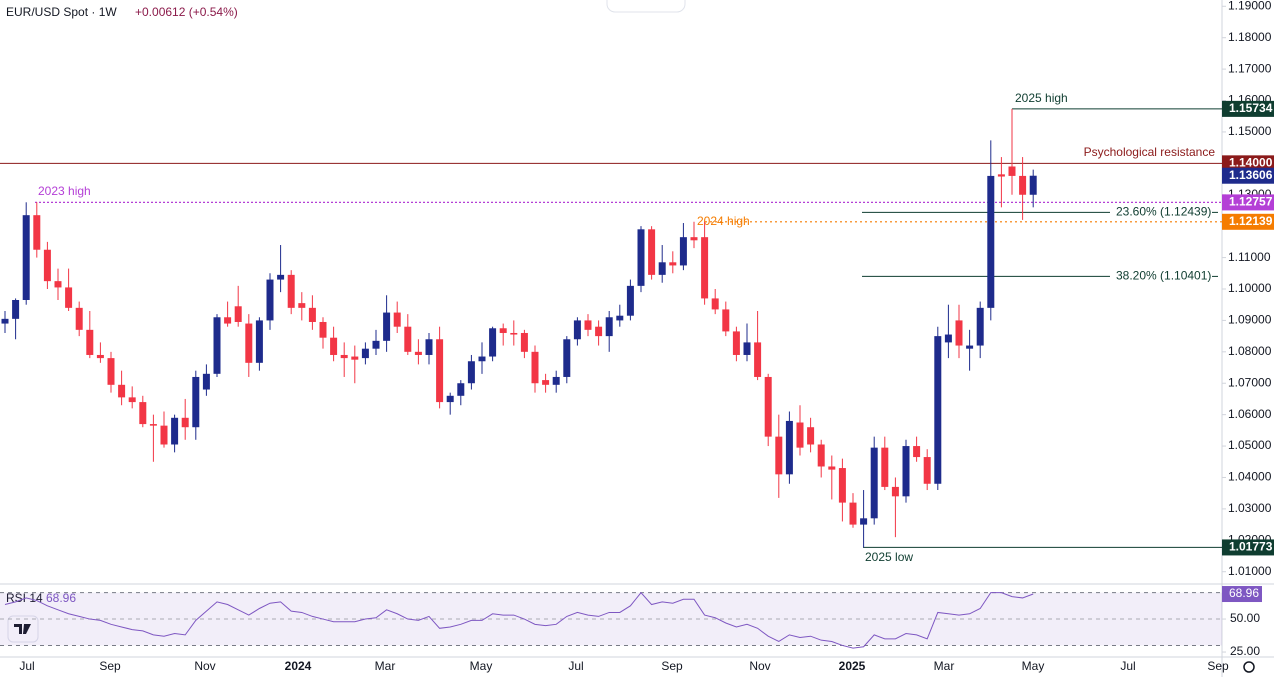 The width and height of the screenshot is (1274, 677). Describe the element at coordinates (481, 666) in the screenshot. I see `x-tick-label: May` at that location.